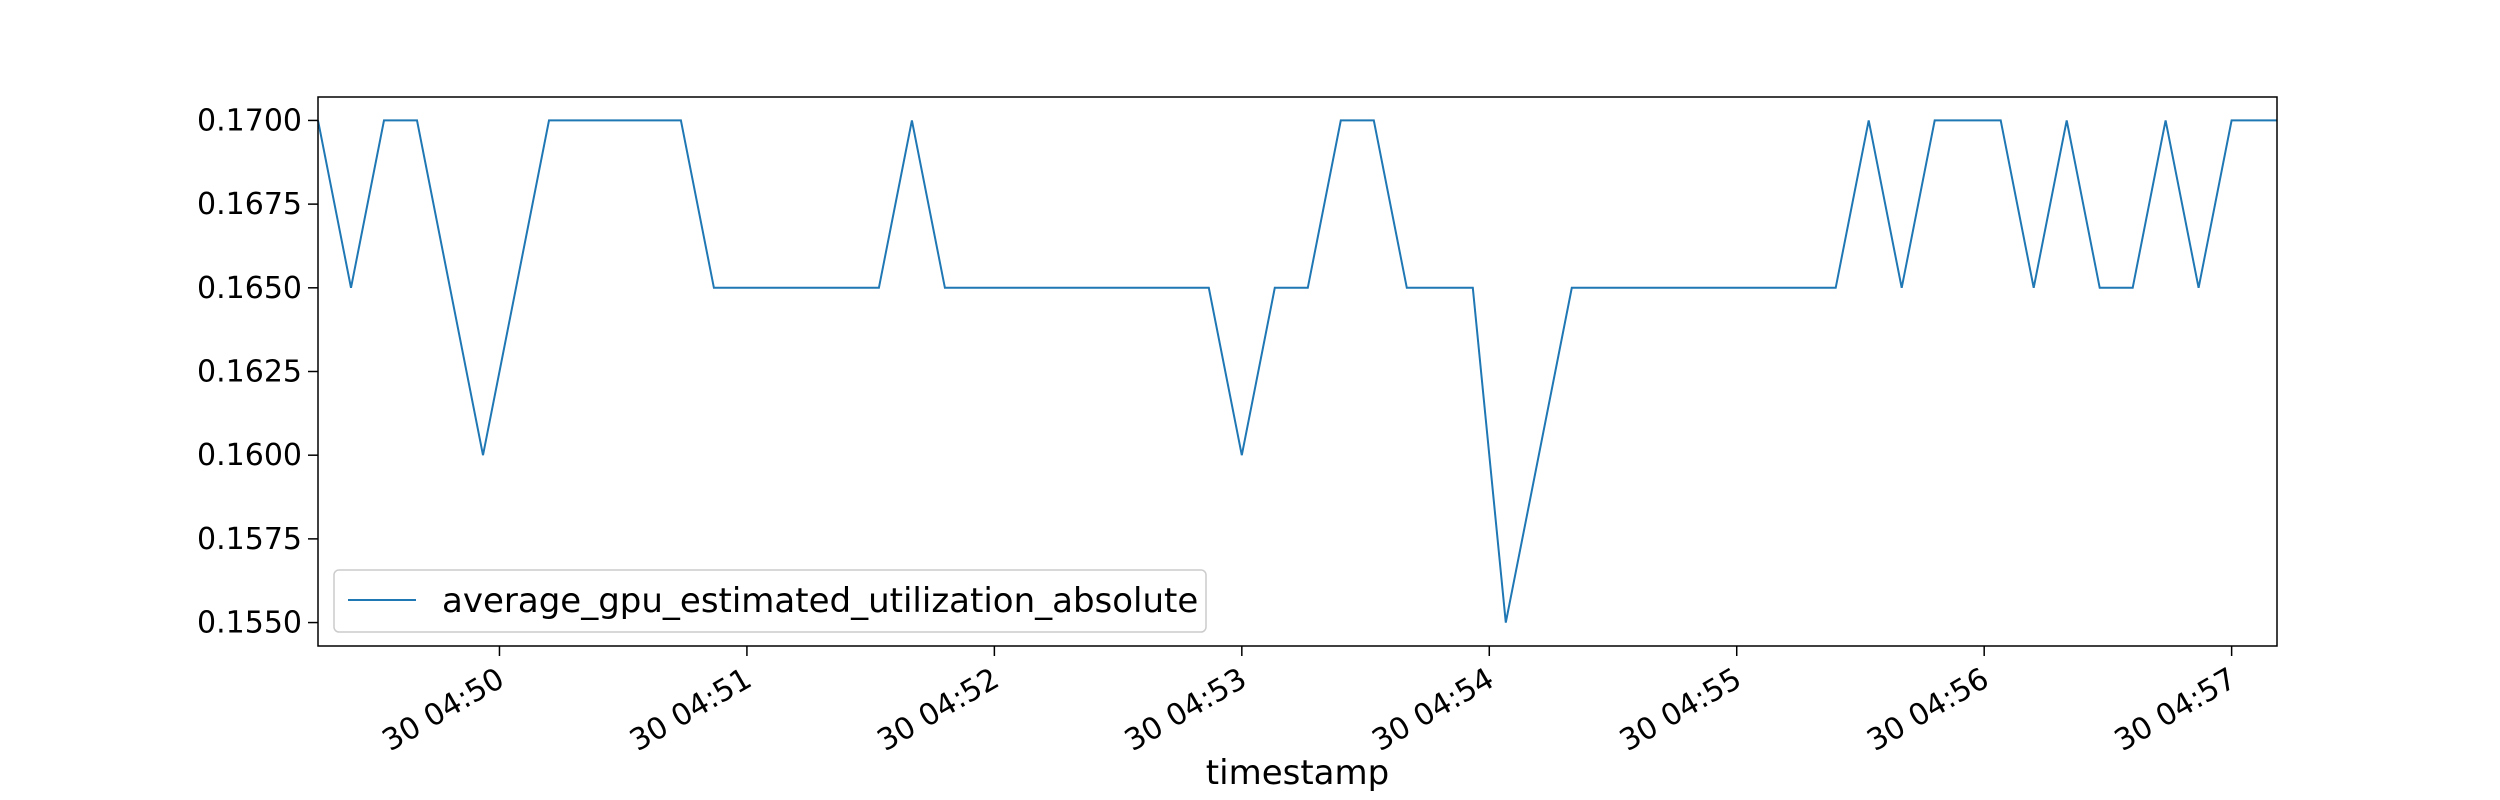  What do you see at coordinates (249, 539) in the screenshot?
I see `y-tick-label: 0.1575` at bounding box center [249, 539].